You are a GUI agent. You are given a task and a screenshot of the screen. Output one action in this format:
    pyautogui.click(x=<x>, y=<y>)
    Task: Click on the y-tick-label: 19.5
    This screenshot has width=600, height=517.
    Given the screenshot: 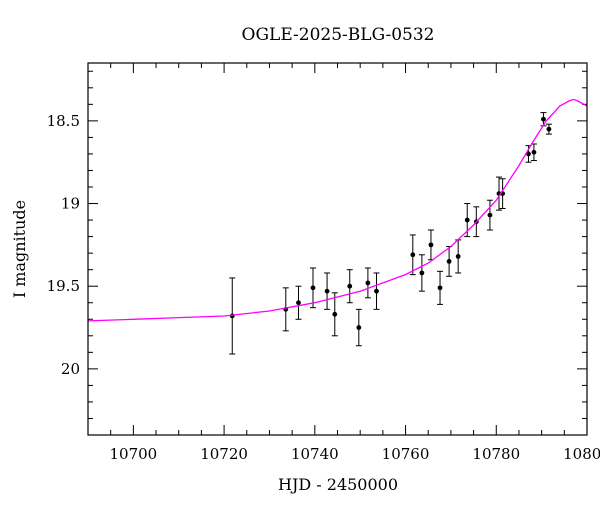 What is the action you would take?
    pyautogui.click(x=63, y=286)
    